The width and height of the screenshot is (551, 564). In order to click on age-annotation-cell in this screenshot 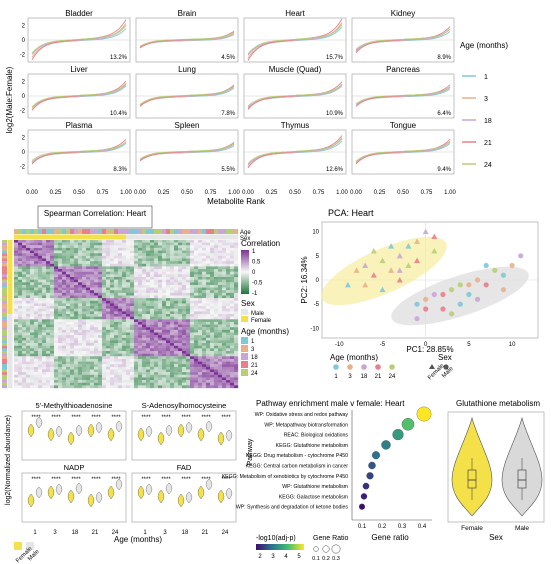, I will do `click(4, 268)`.